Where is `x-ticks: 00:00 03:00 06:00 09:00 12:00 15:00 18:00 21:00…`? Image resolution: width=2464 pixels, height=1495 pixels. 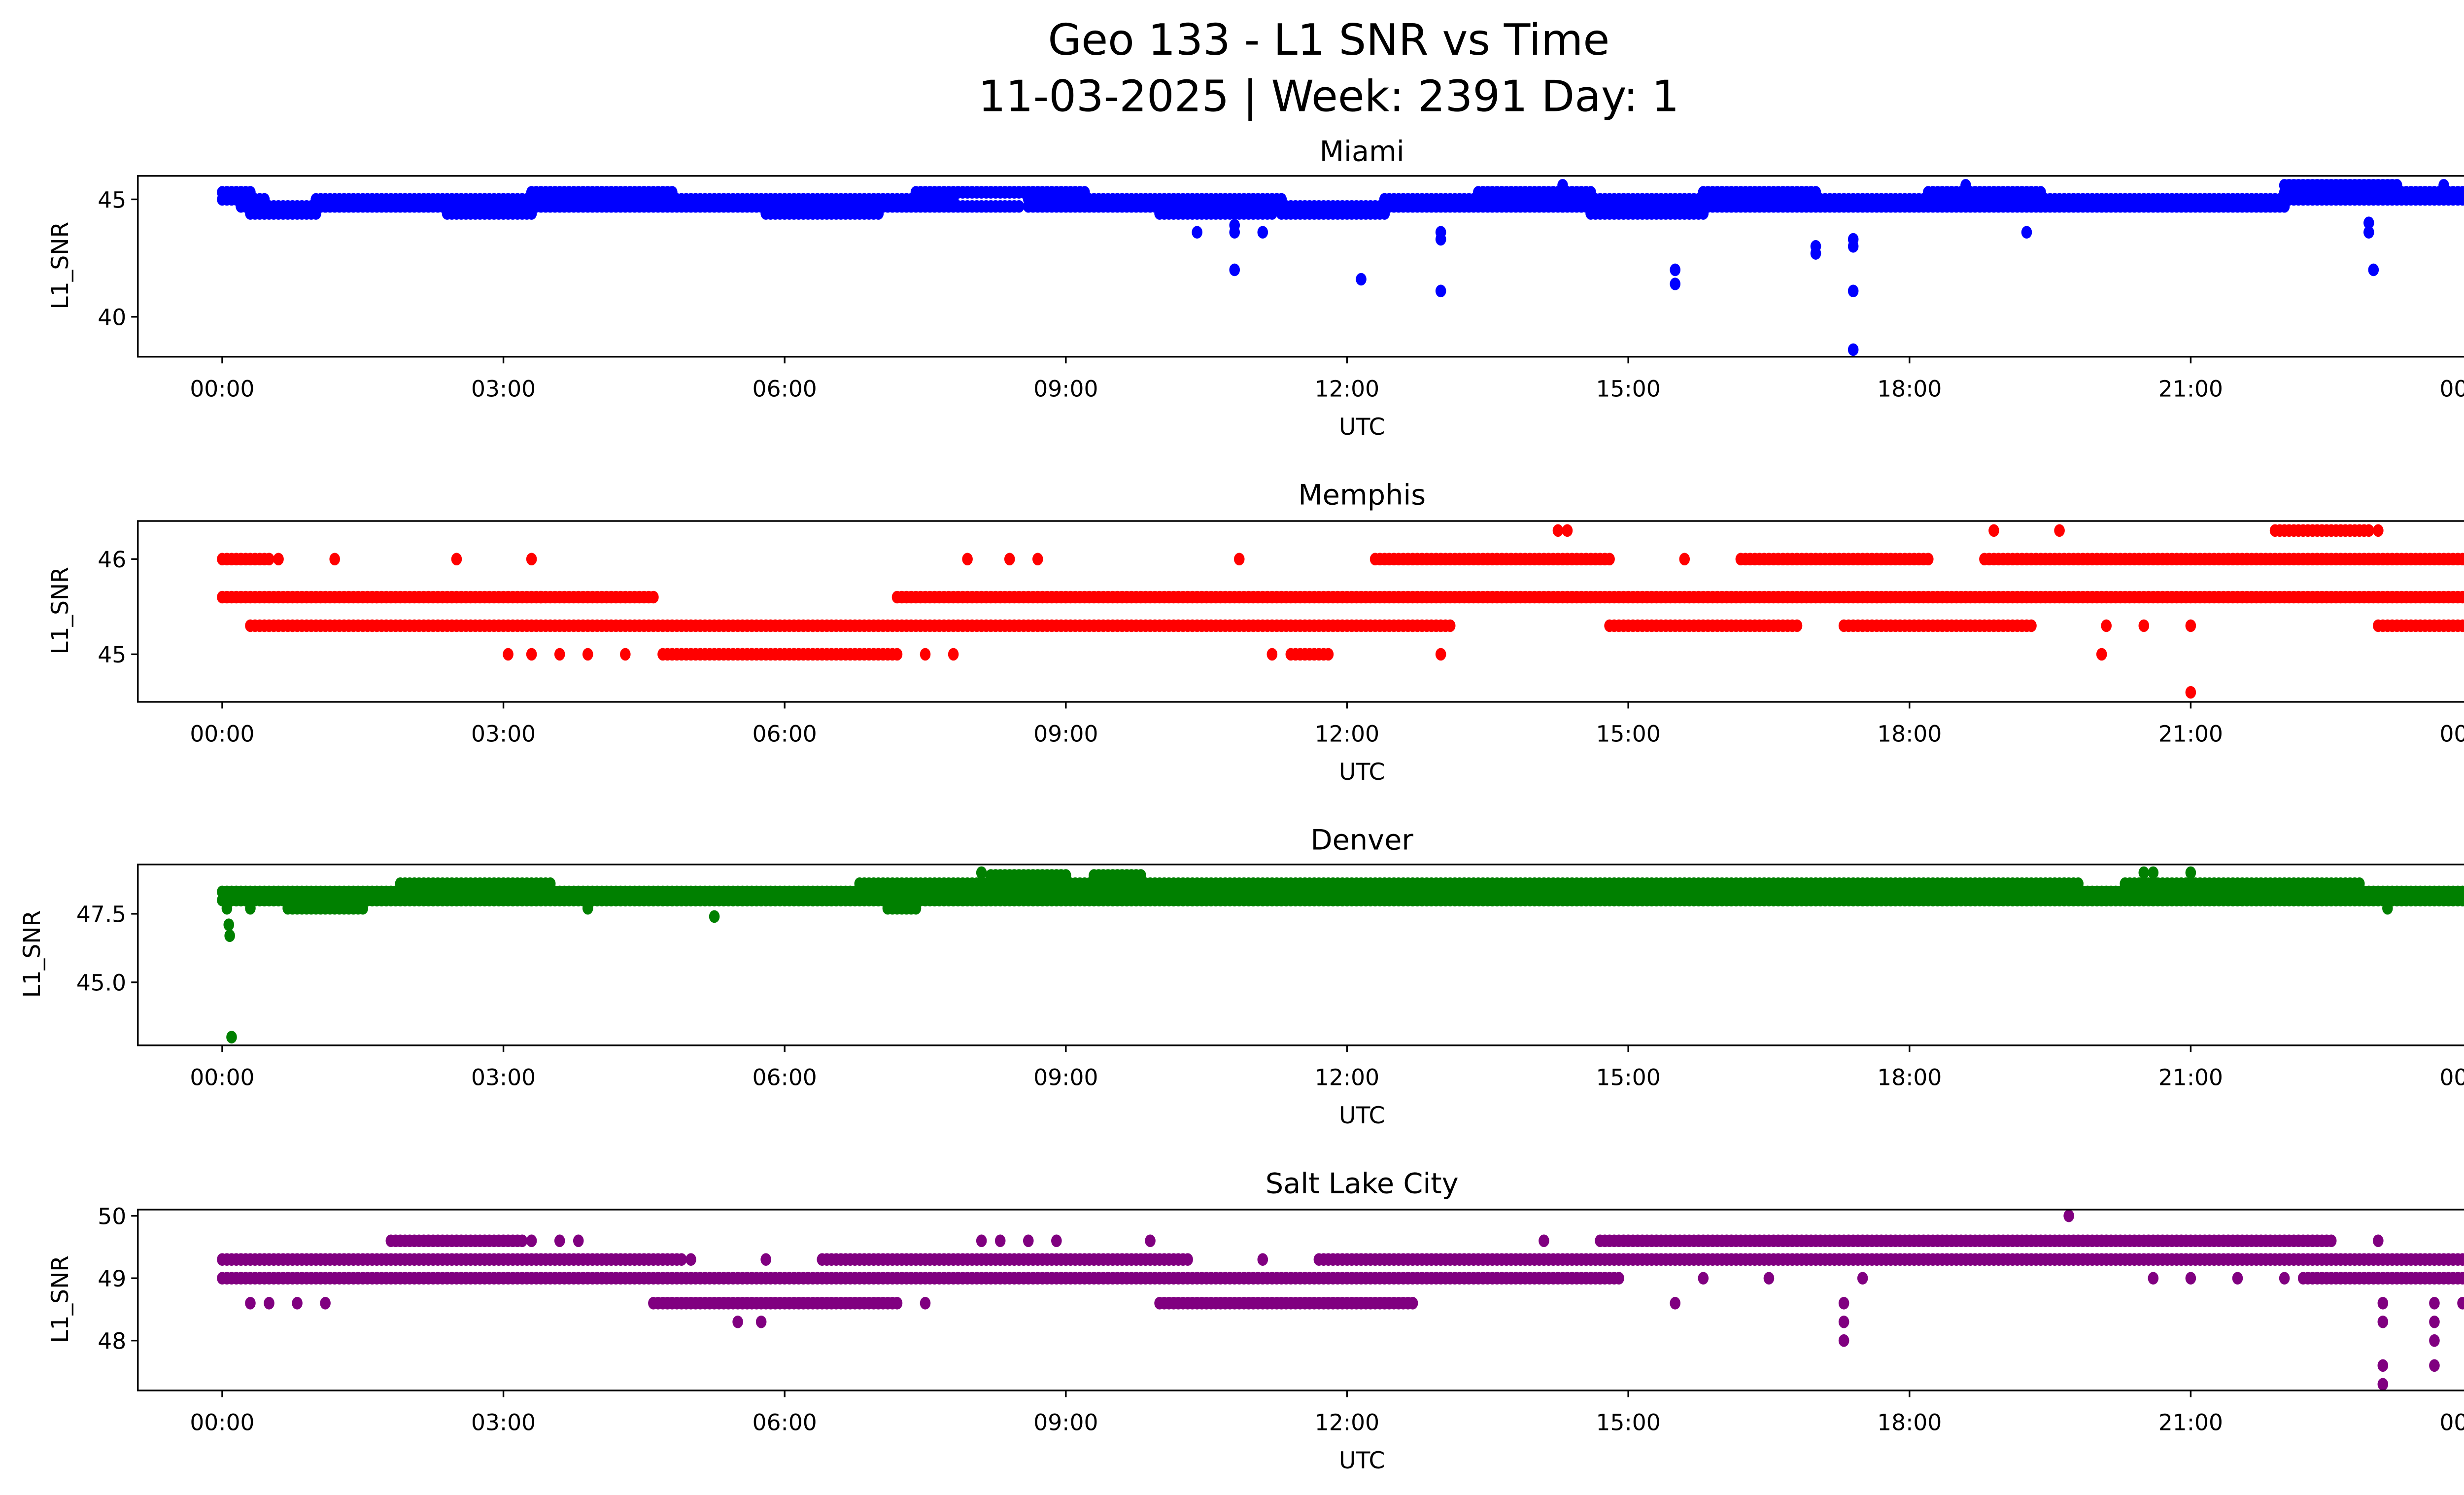 x-ticks: 00:00 03:00 06:00 09:00 12:00 15:00 18:00 21:00… is located at coordinates (1327, 379).